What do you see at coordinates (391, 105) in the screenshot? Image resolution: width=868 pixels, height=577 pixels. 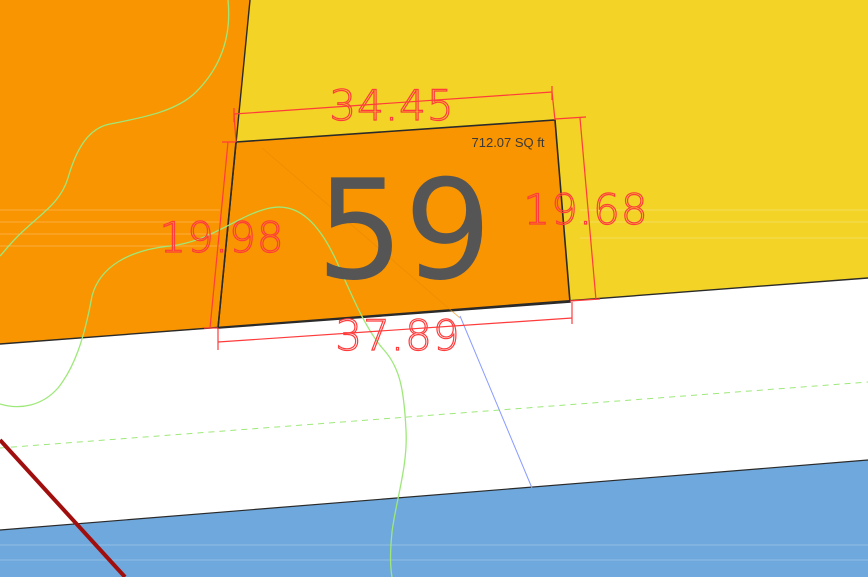 I see `dim-label-top: 34.45` at bounding box center [391, 105].